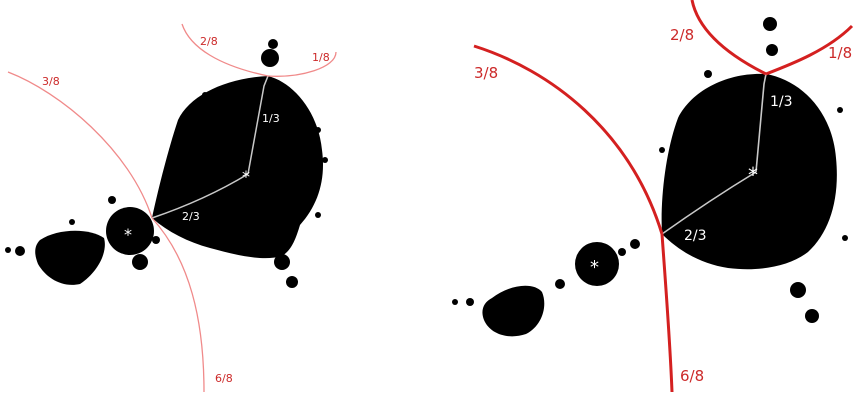  What do you see at coordinates (770, 24) in the screenshot?
I see `bud-top-zoomed` at bounding box center [770, 24].